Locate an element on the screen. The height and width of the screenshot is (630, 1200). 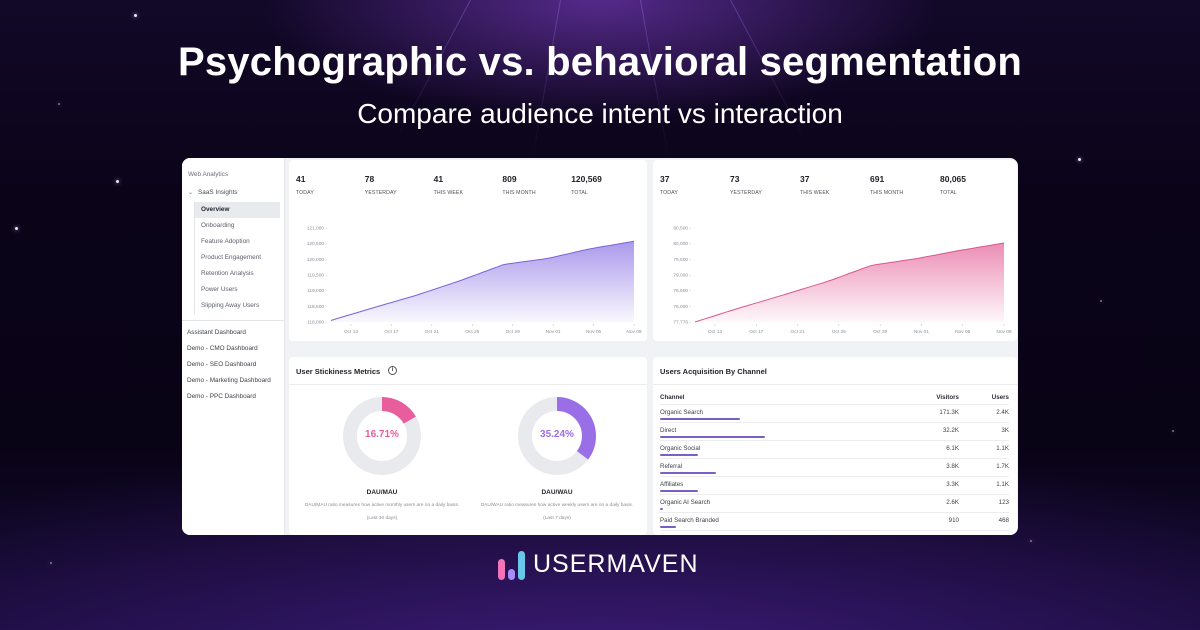
users-cell: 1.7K is located at coordinates (1002, 466).